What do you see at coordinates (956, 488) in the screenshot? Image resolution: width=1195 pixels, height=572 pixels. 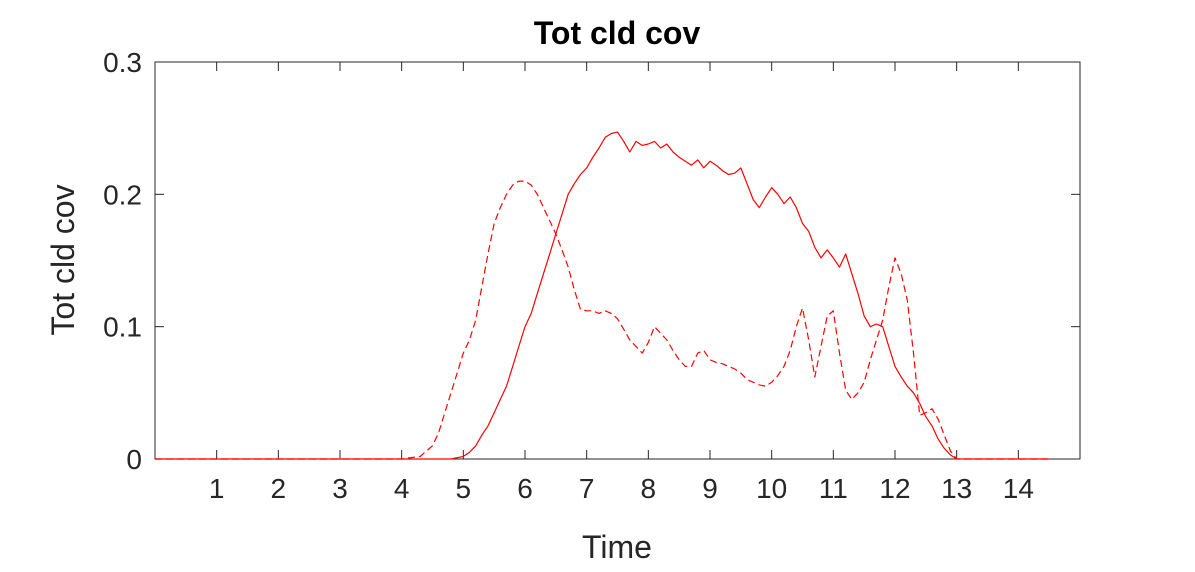 I see `x-tick-label: 13` at bounding box center [956, 488].